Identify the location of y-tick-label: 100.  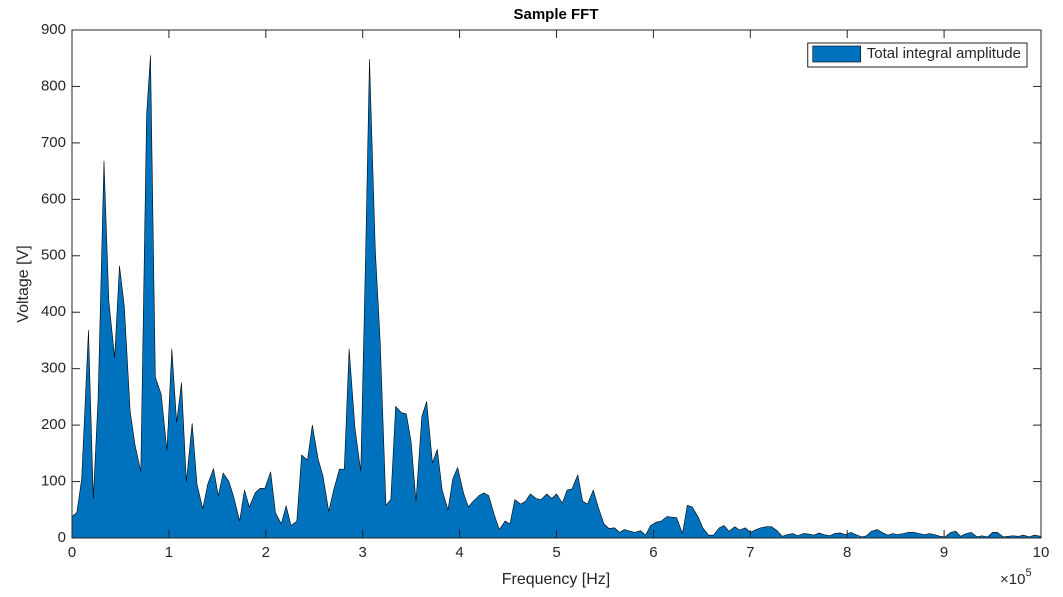
(53, 481).